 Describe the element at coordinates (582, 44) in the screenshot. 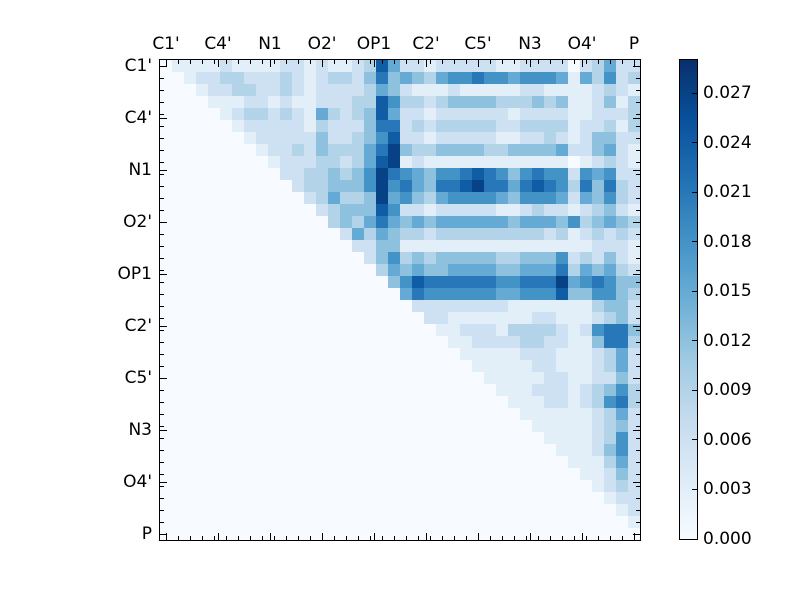

I see `x-axis-label: O4'` at that location.